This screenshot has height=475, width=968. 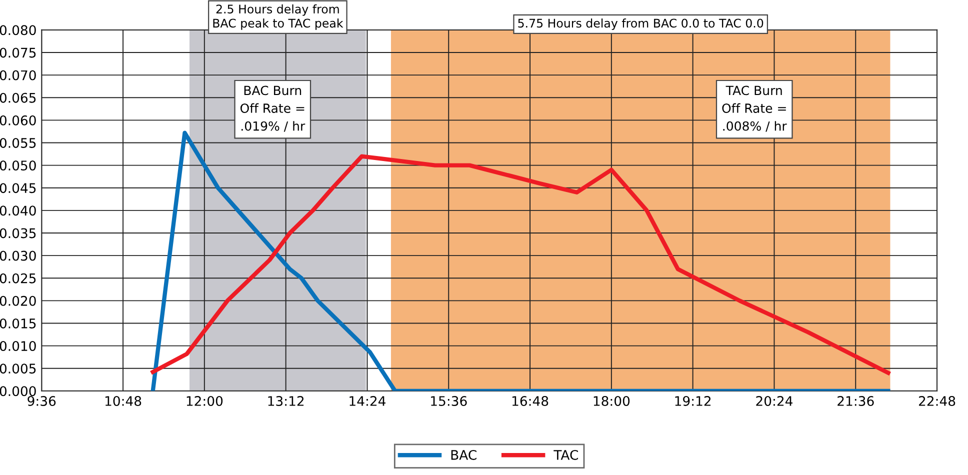 I want to click on y-tick-label: 0.020, so click(x=18, y=301).